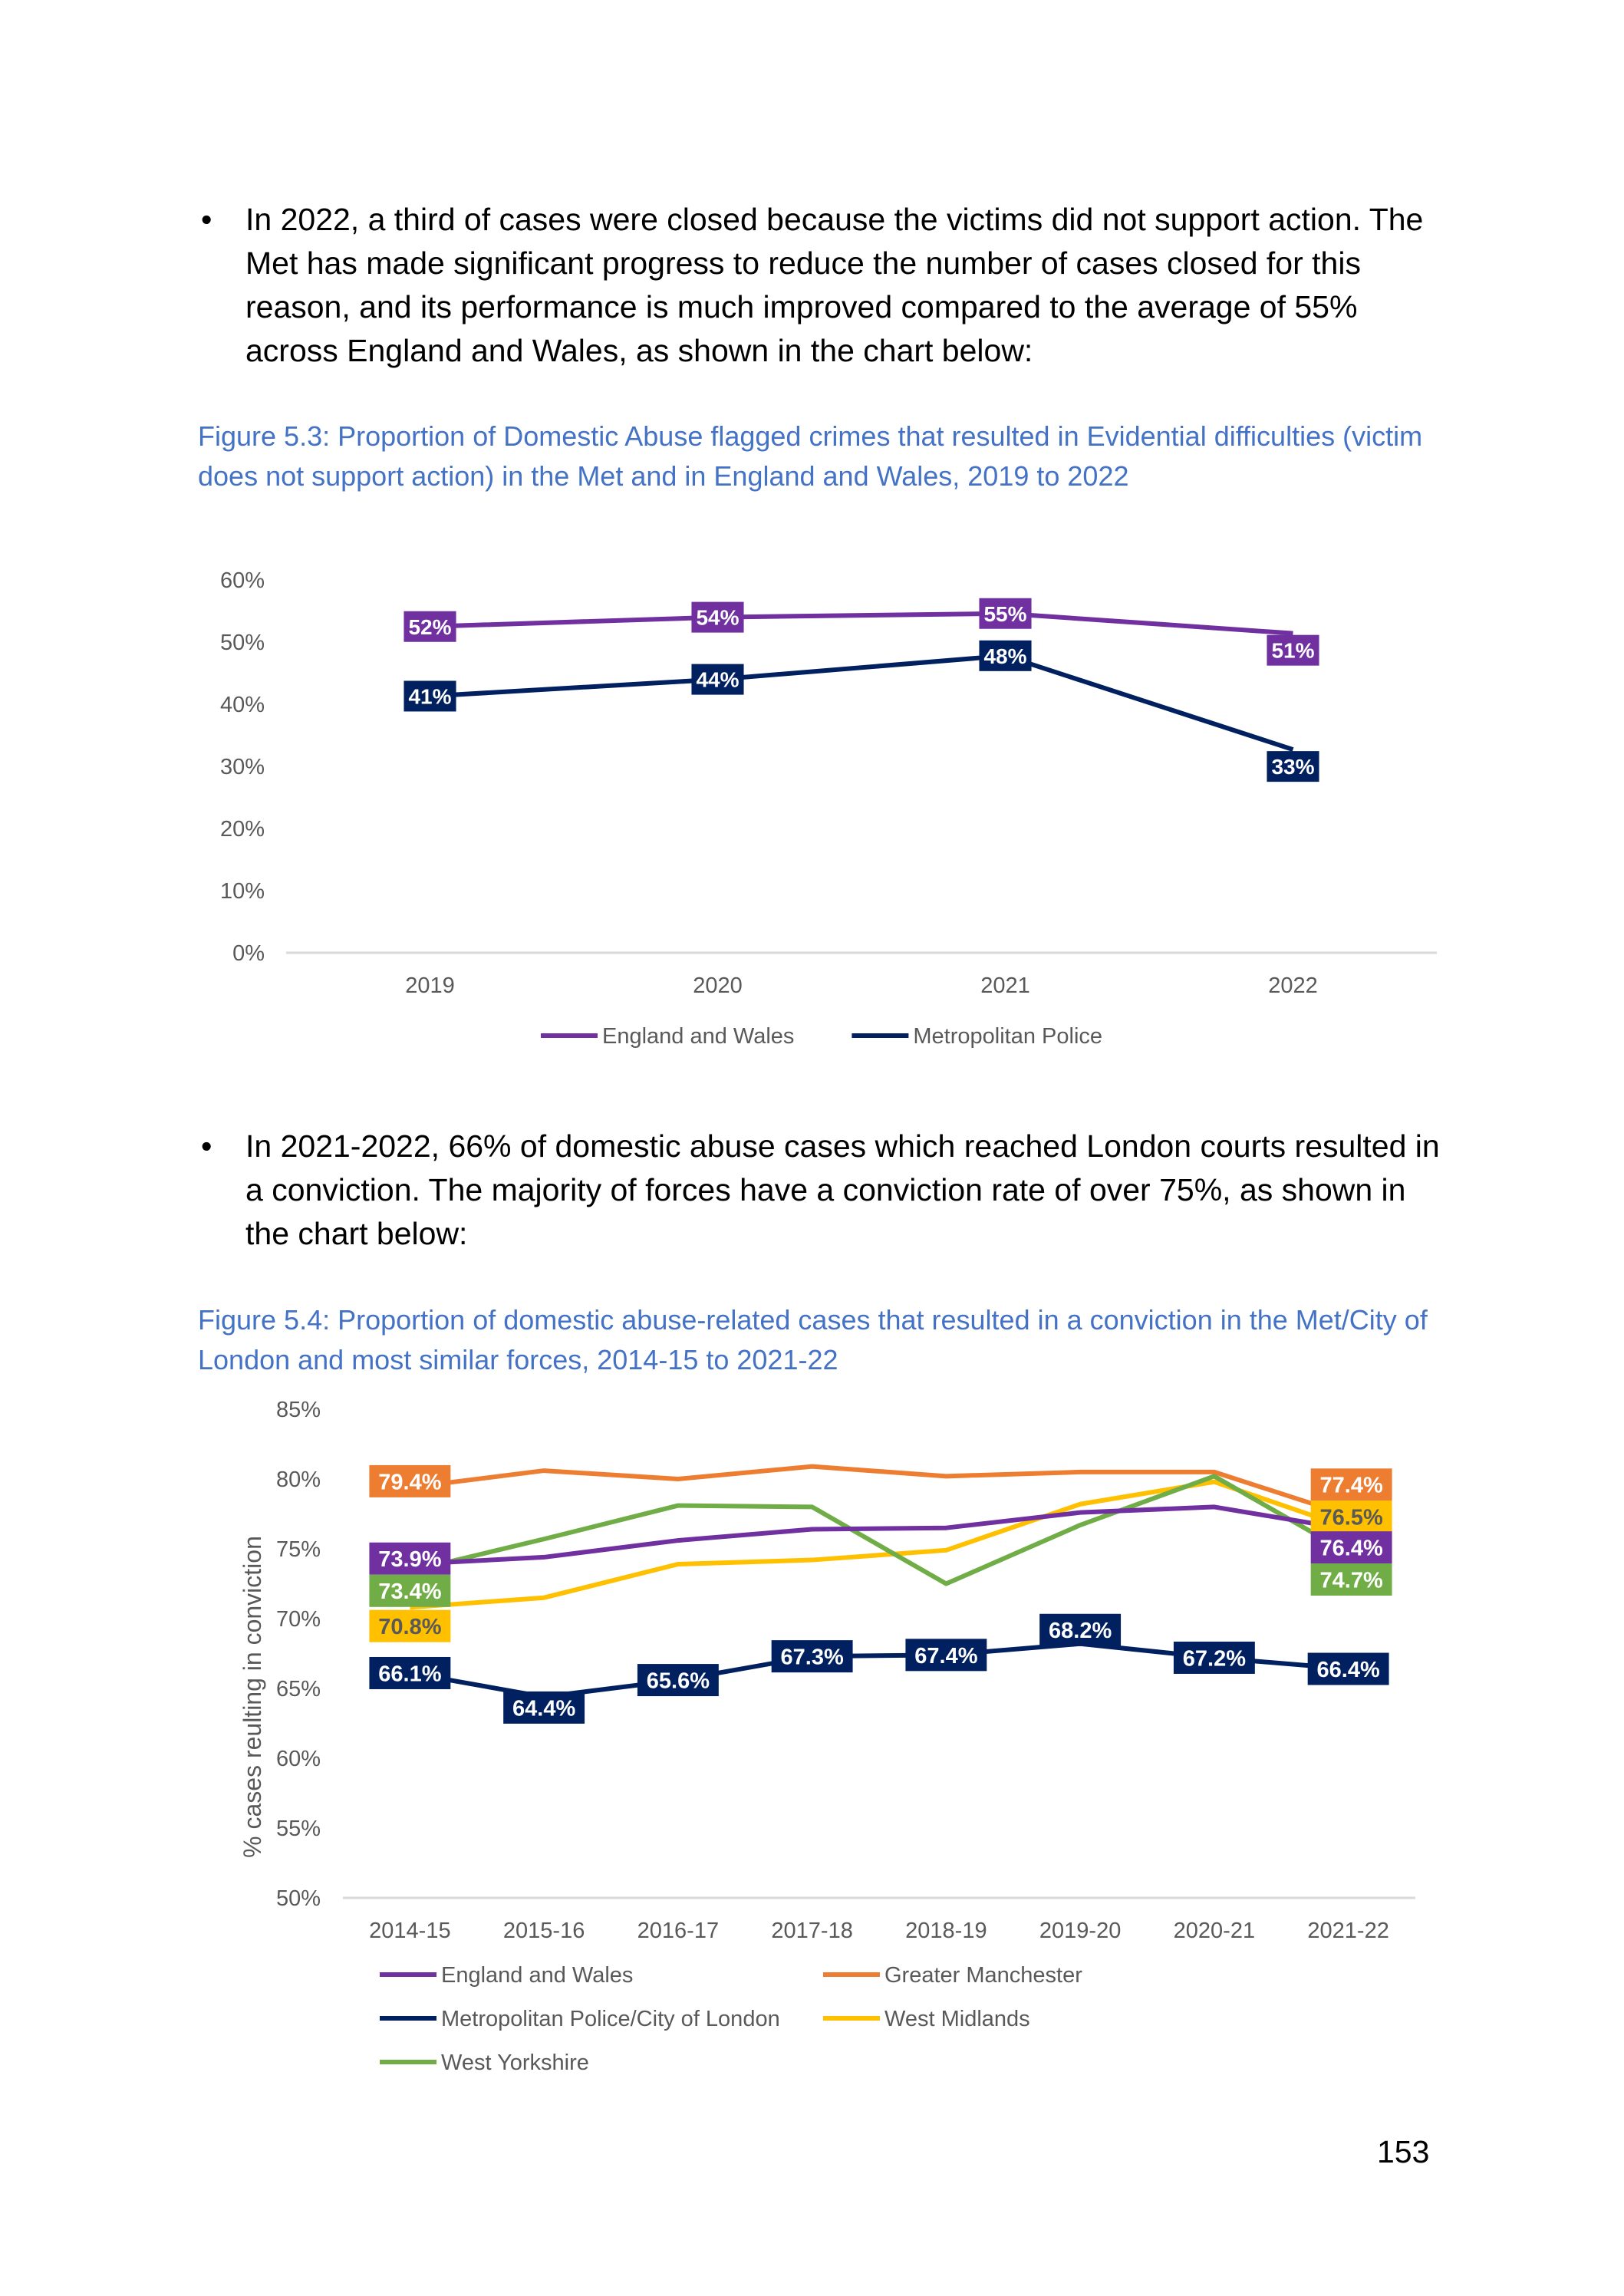 This screenshot has width=1624, height=2296. I want to click on data-label: 65.6%, so click(678, 1681).